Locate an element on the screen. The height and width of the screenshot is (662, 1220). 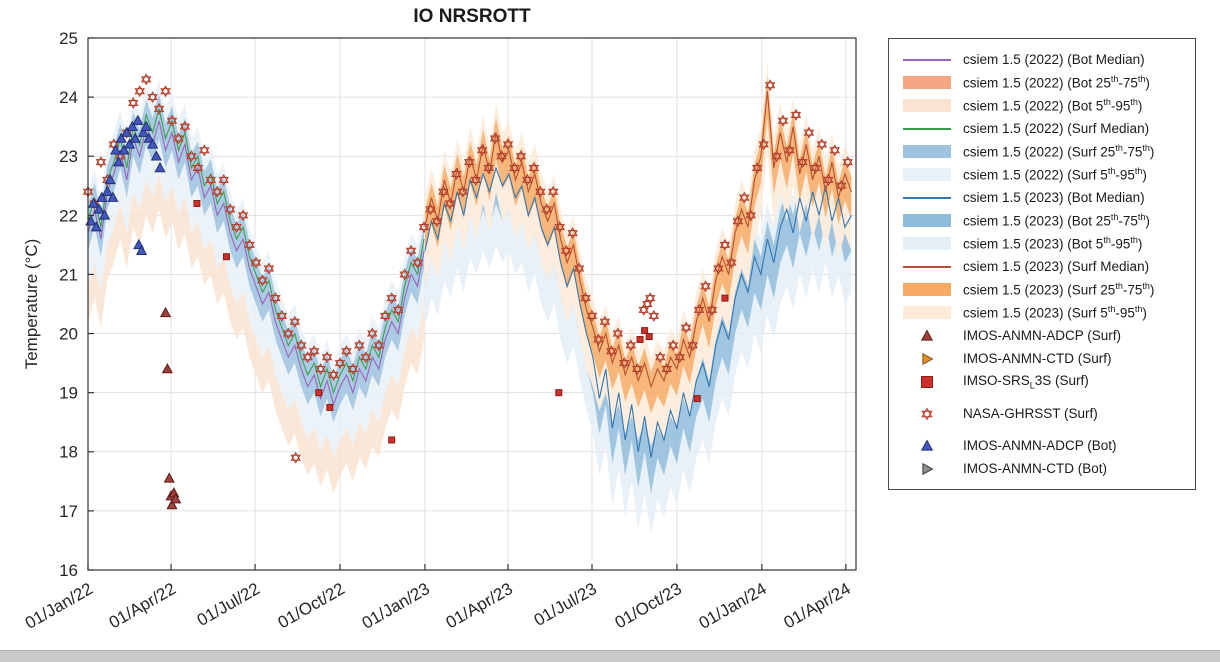
legend-label: csiem 1.5 (2022) (Surf Median) is located at coordinates (1056, 128).